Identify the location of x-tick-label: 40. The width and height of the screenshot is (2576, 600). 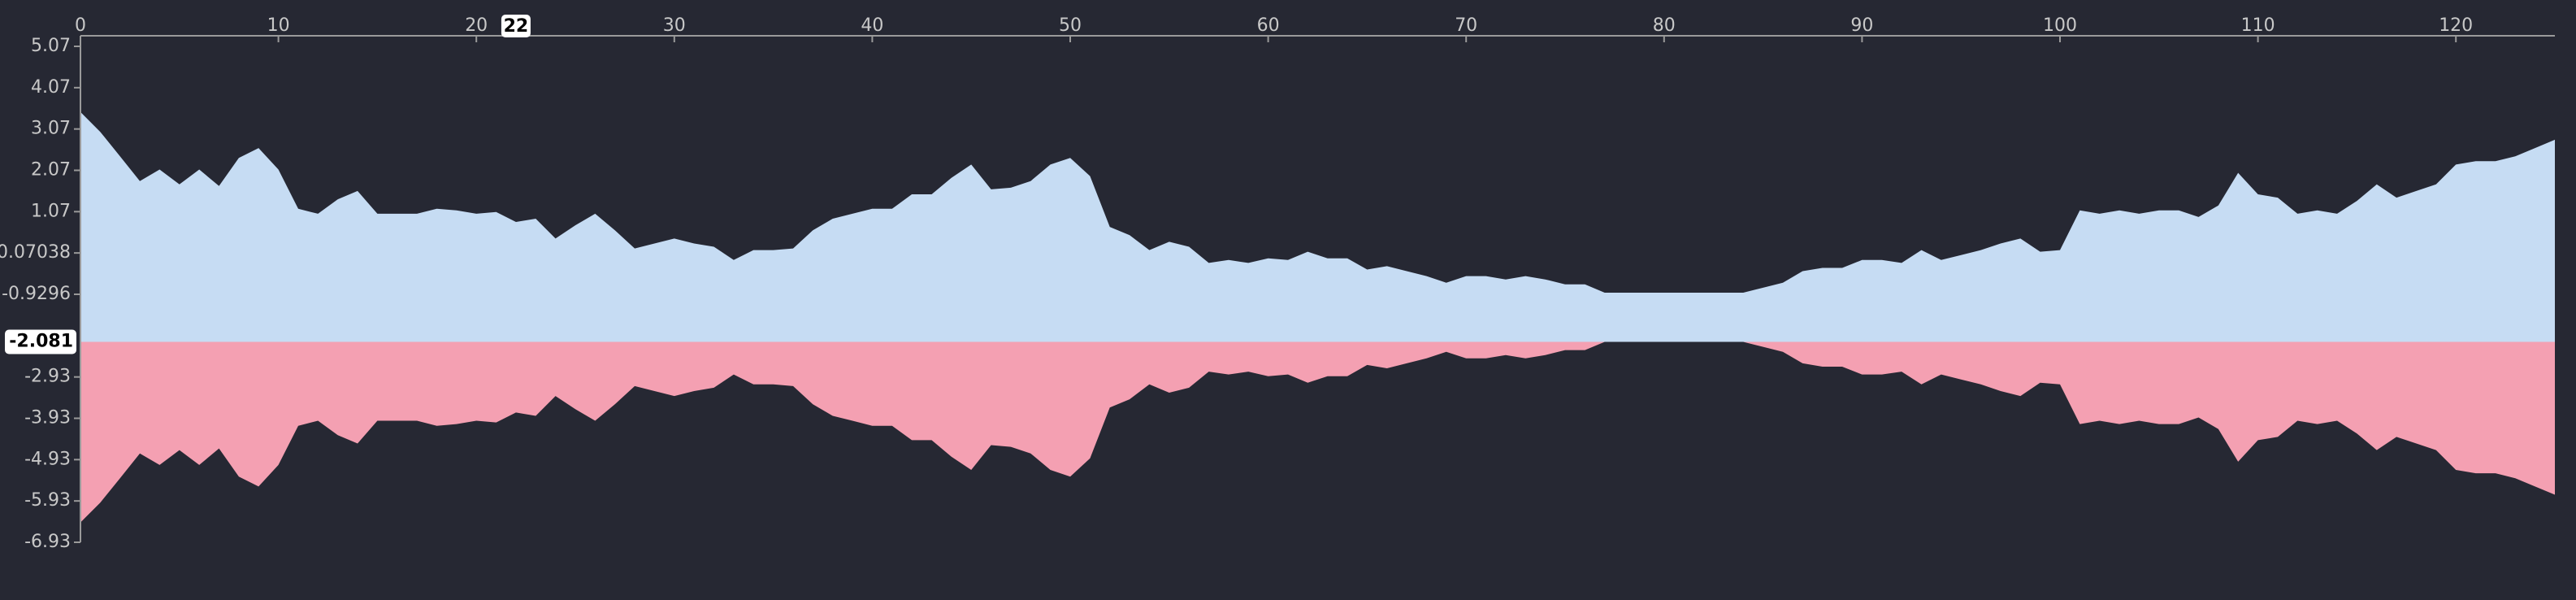
(872, 25).